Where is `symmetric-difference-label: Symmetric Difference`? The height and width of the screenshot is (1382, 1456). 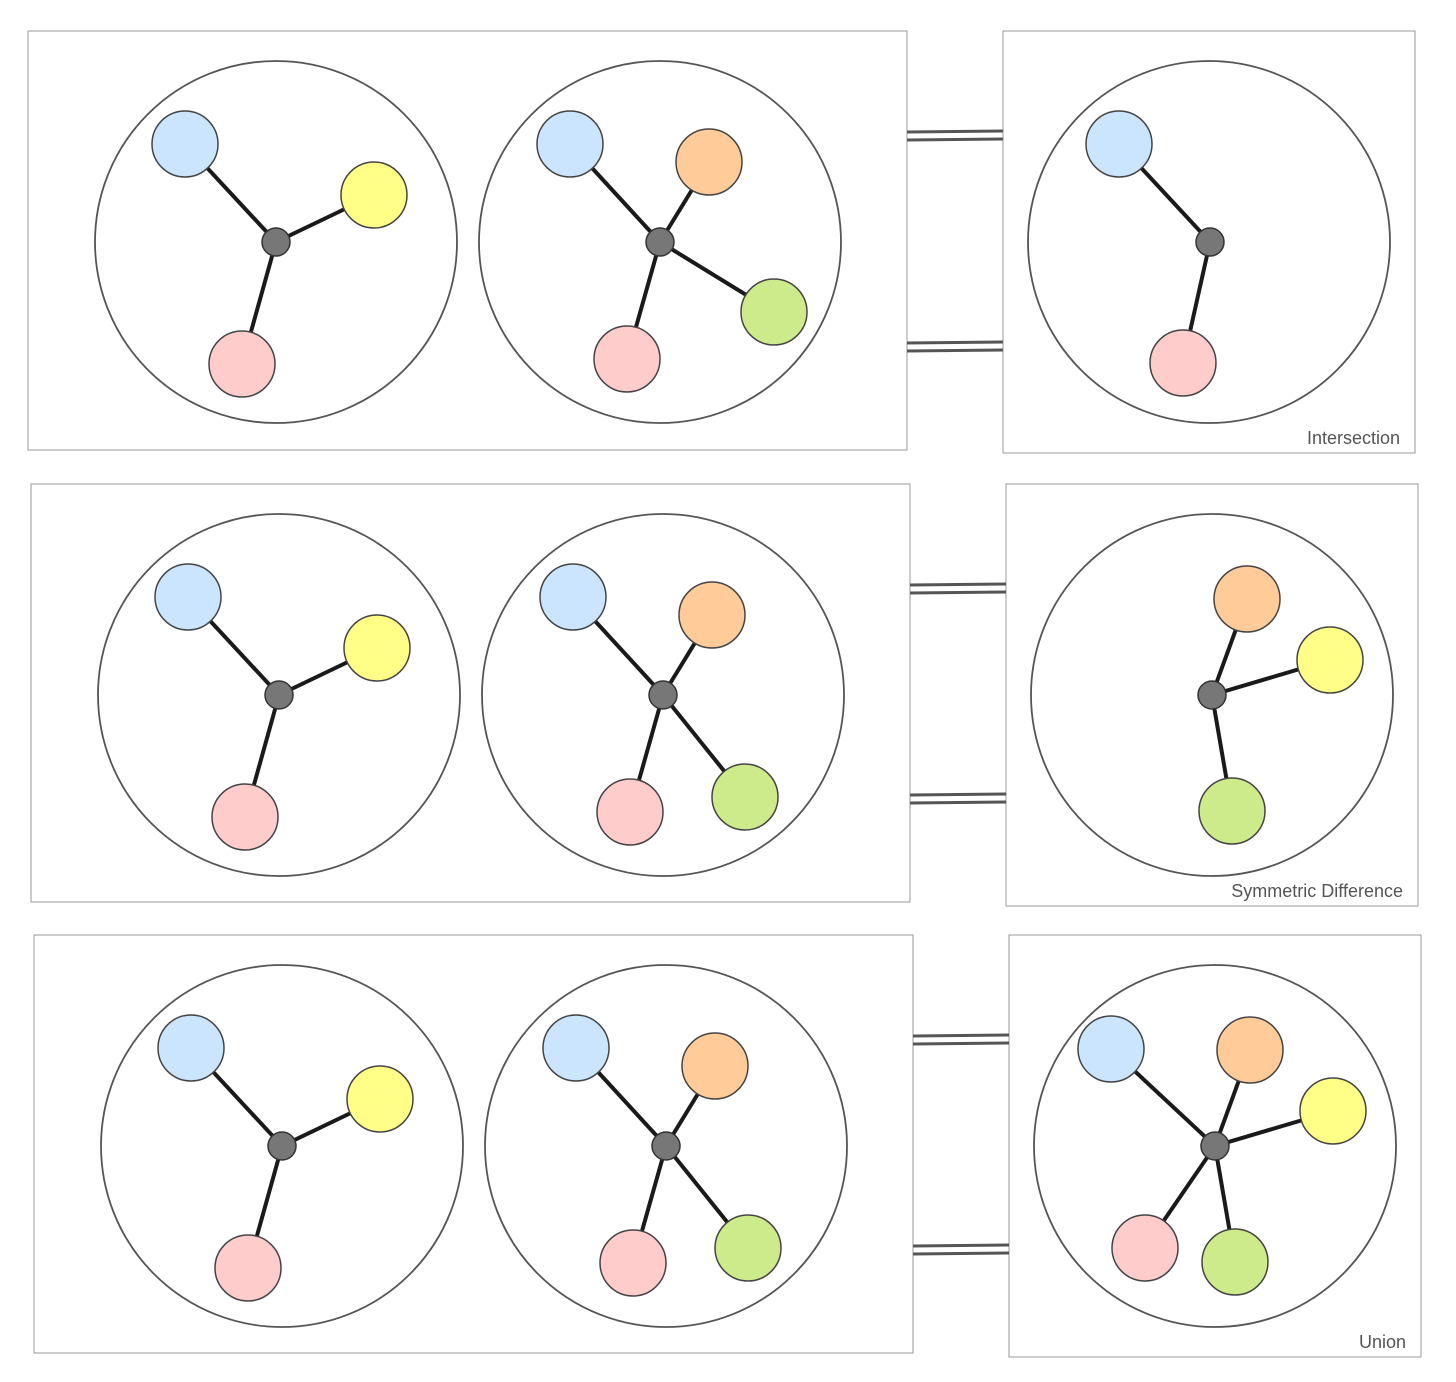
symmetric-difference-label: Symmetric Difference is located at coordinates (1317, 891).